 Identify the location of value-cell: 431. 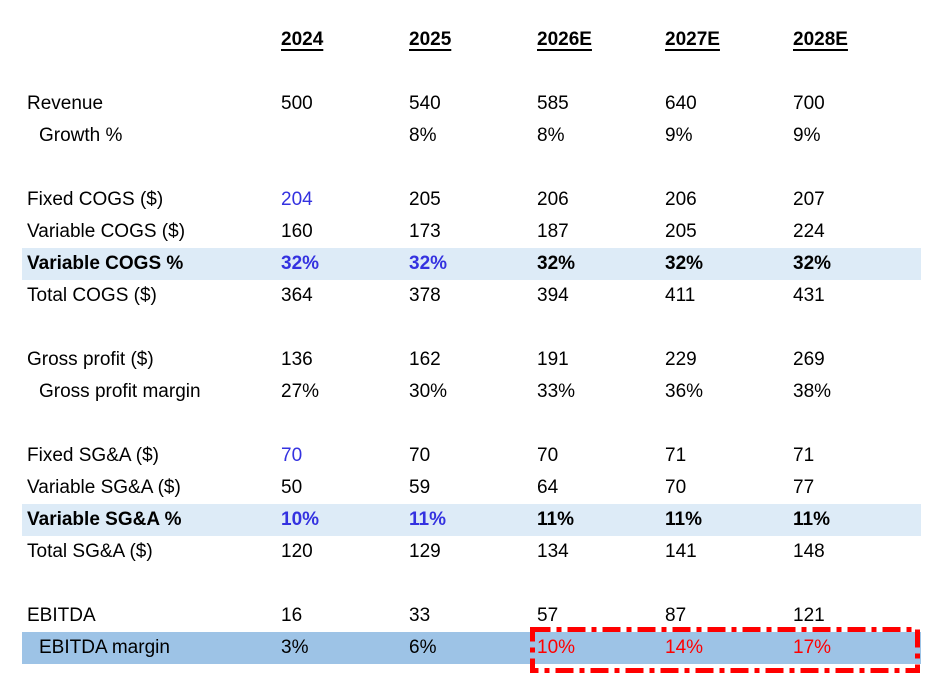
(809, 295).